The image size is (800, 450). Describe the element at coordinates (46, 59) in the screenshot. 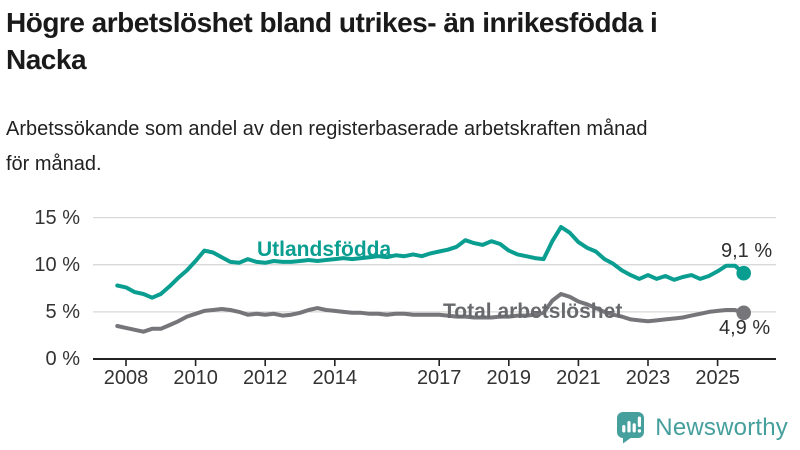

I see `page-title-line-2: Nacka` at that location.